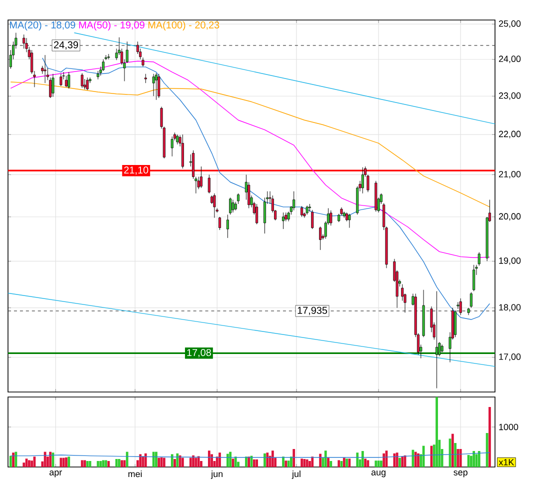 The image size is (545, 500). Describe the element at coordinates (510, 308) in the screenshot. I see `y-tick-label: 18,00` at that location.